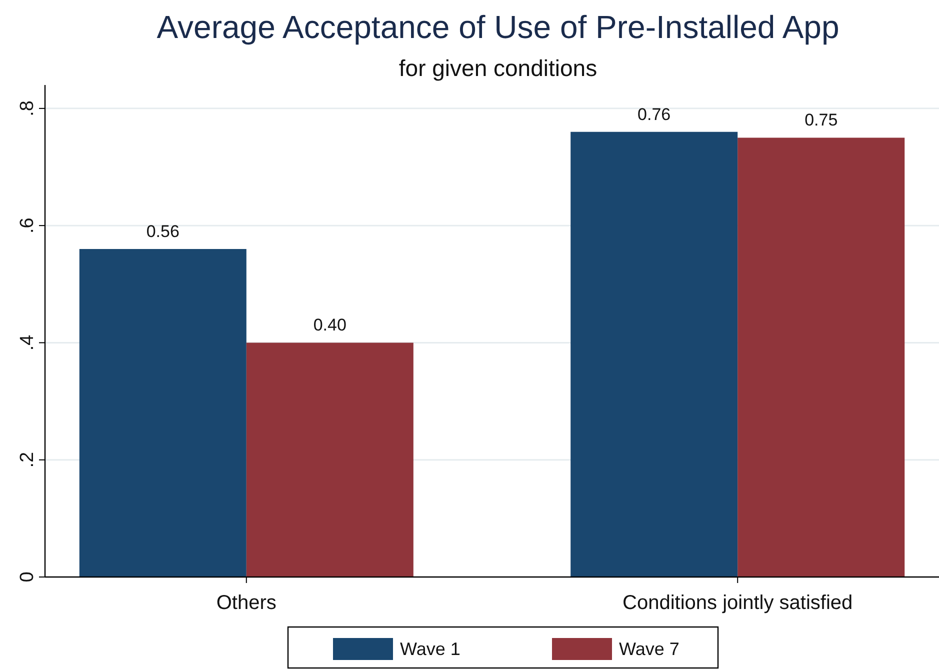 Image resolution: width=939 pixels, height=670 pixels. I want to click on x-tick-label: Others, so click(246, 603).